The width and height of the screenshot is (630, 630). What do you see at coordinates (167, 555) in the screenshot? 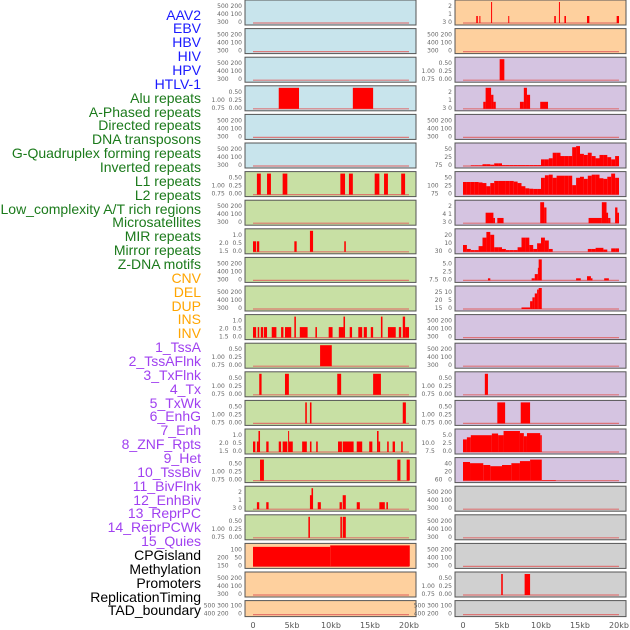
I see `track-label: CPGisland` at bounding box center [167, 555].